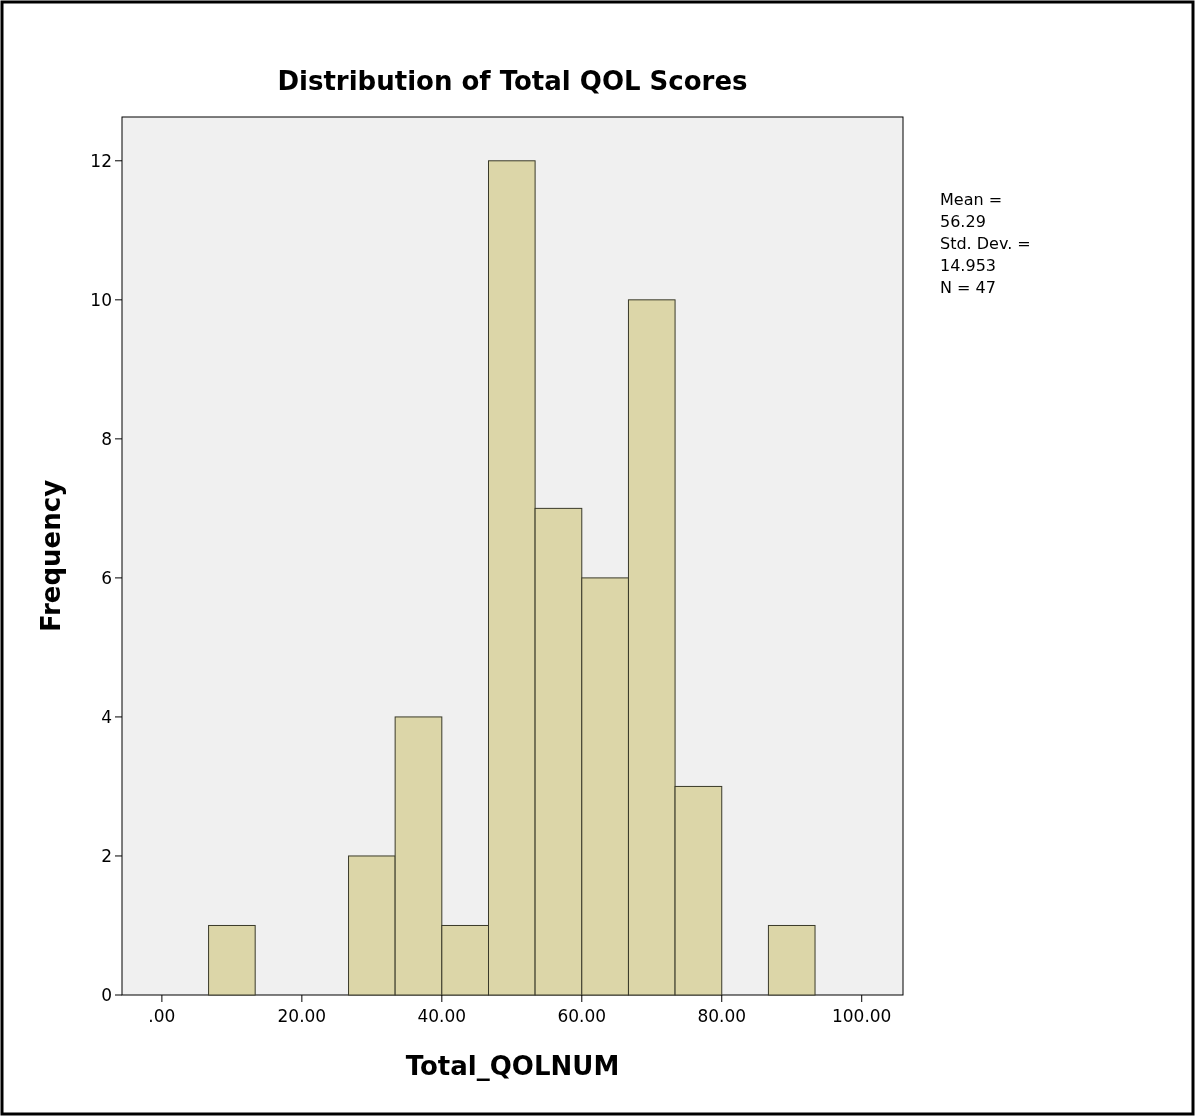 This screenshot has width=1195, height=1116. I want to click on text: Std. Dev. = 14.953, so click(985, 254).